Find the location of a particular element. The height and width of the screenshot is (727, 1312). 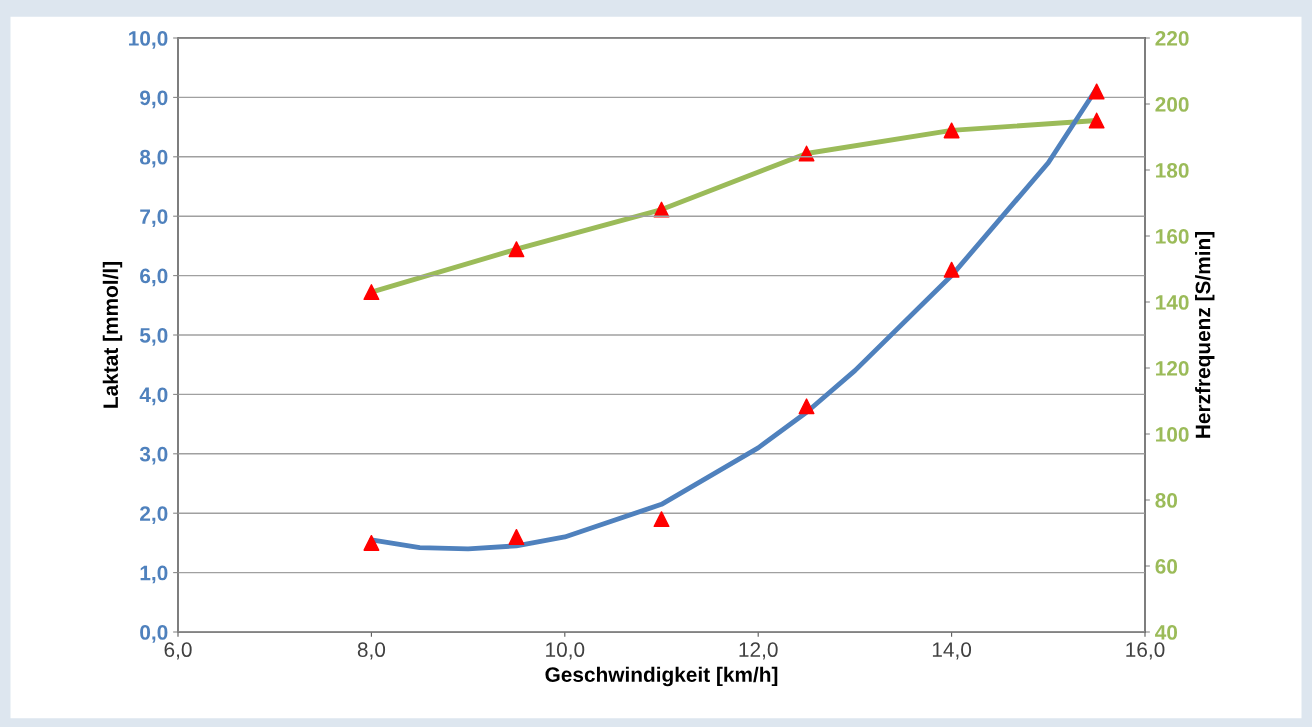

y-axis-title: Laktat [mmol/l] is located at coordinates (112, 335).